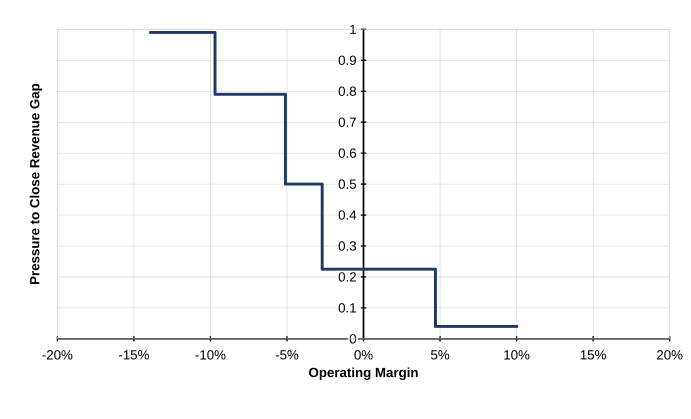 This screenshot has width=691, height=419. Describe the element at coordinates (593, 355) in the screenshot. I see `x-tick-label: 15%` at that location.